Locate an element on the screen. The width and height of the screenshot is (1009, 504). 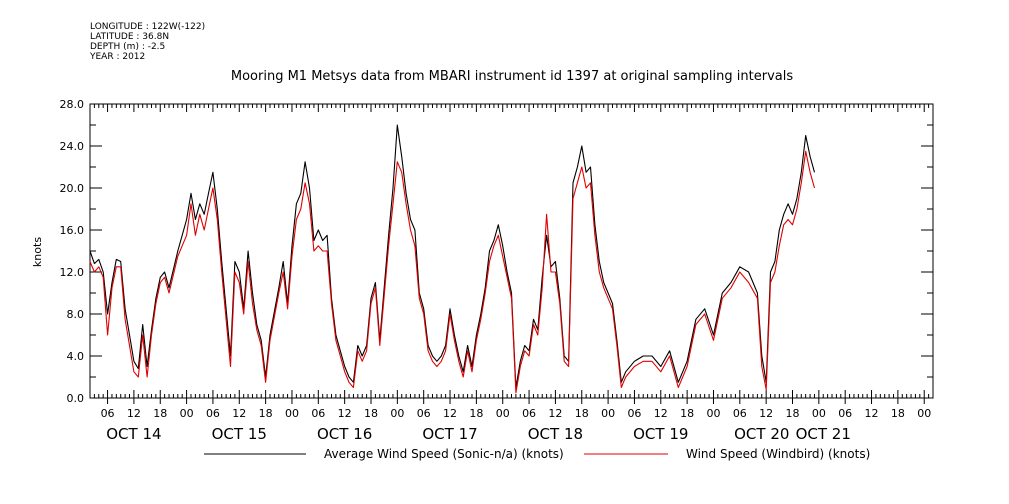
y-tick-label: 16.0 is located at coordinates (72, 230).